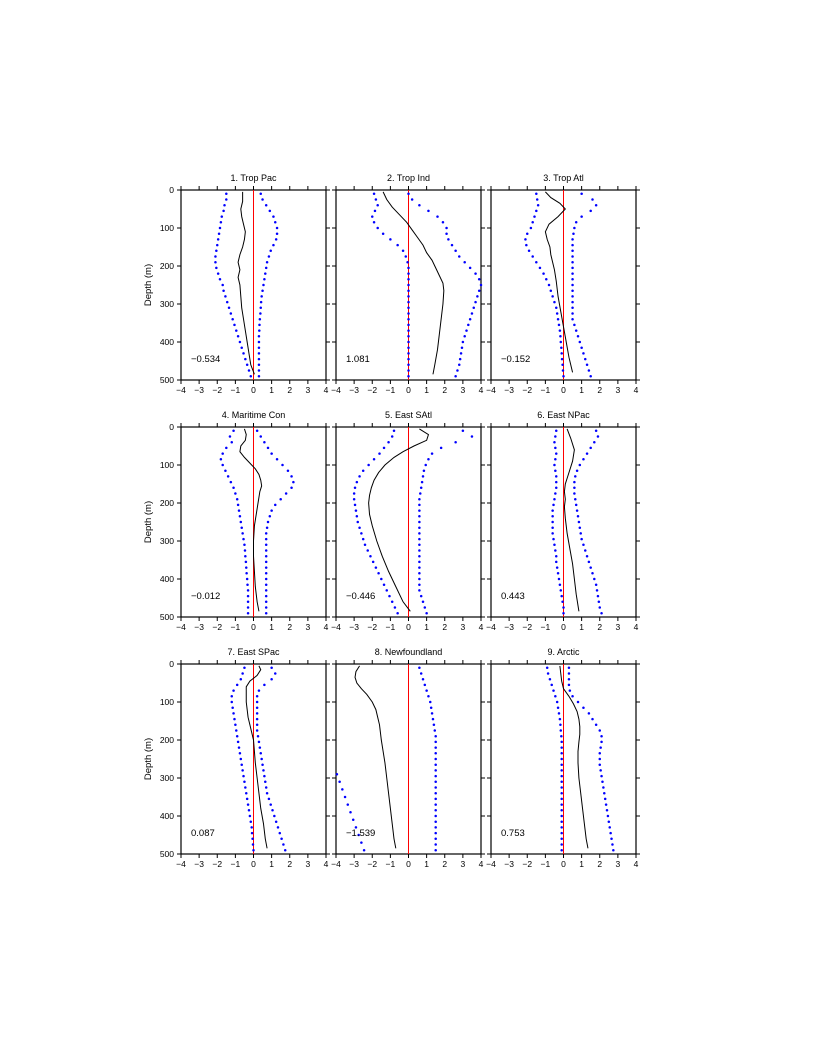 Image resolution: width=818 pixels, height=1055 pixels. Describe the element at coordinates (167, 579) in the screenshot. I see `y-tick-label: 400` at that location.